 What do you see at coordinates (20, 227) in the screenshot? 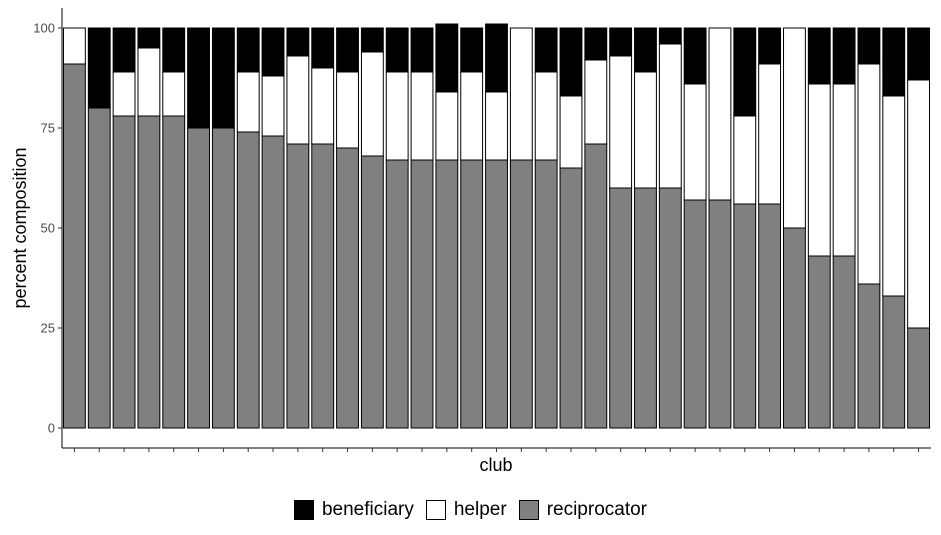
I see `y-axis-title: percent composition` at bounding box center [20, 227].